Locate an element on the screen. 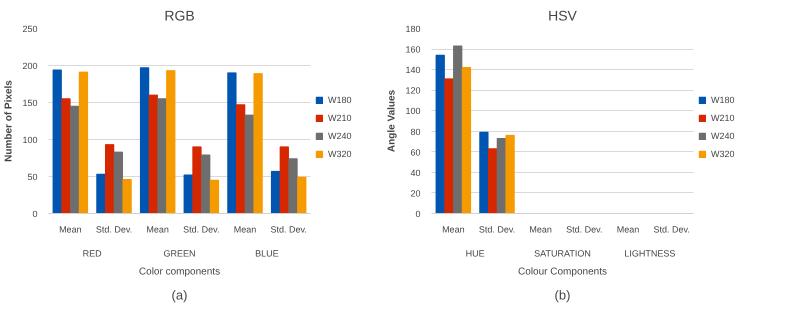 This screenshot has width=804, height=336. y-tick-label: 140 is located at coordinates (413, 70).